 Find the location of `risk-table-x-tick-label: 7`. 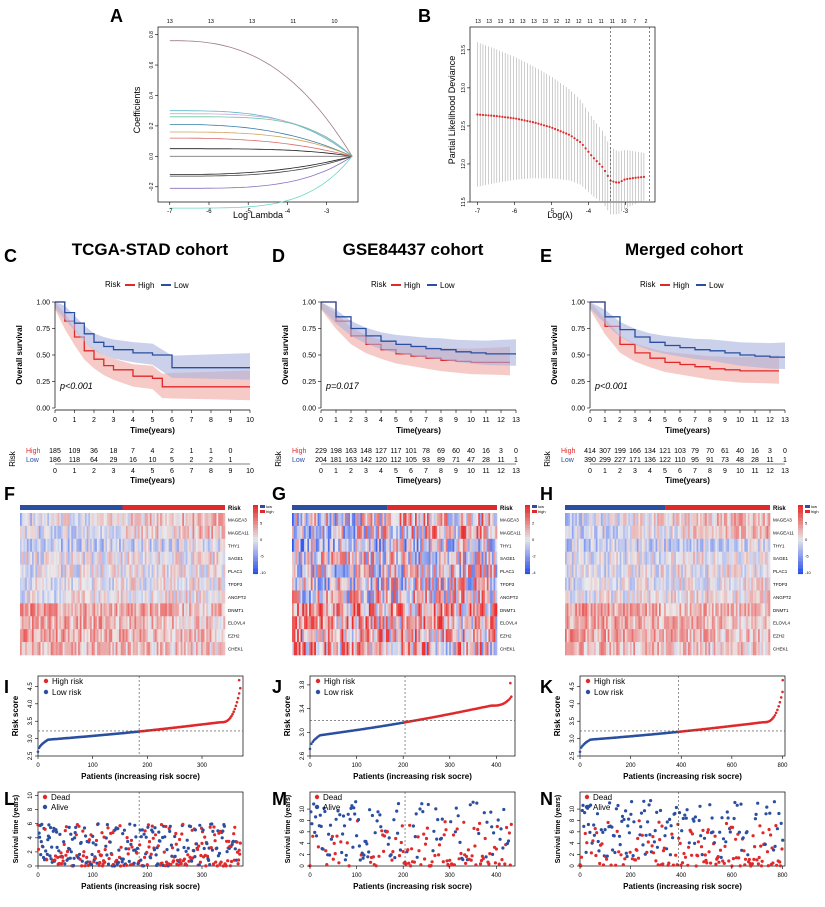

risk-table-x-tick-label: 7 is located at coordinates (695, 471).